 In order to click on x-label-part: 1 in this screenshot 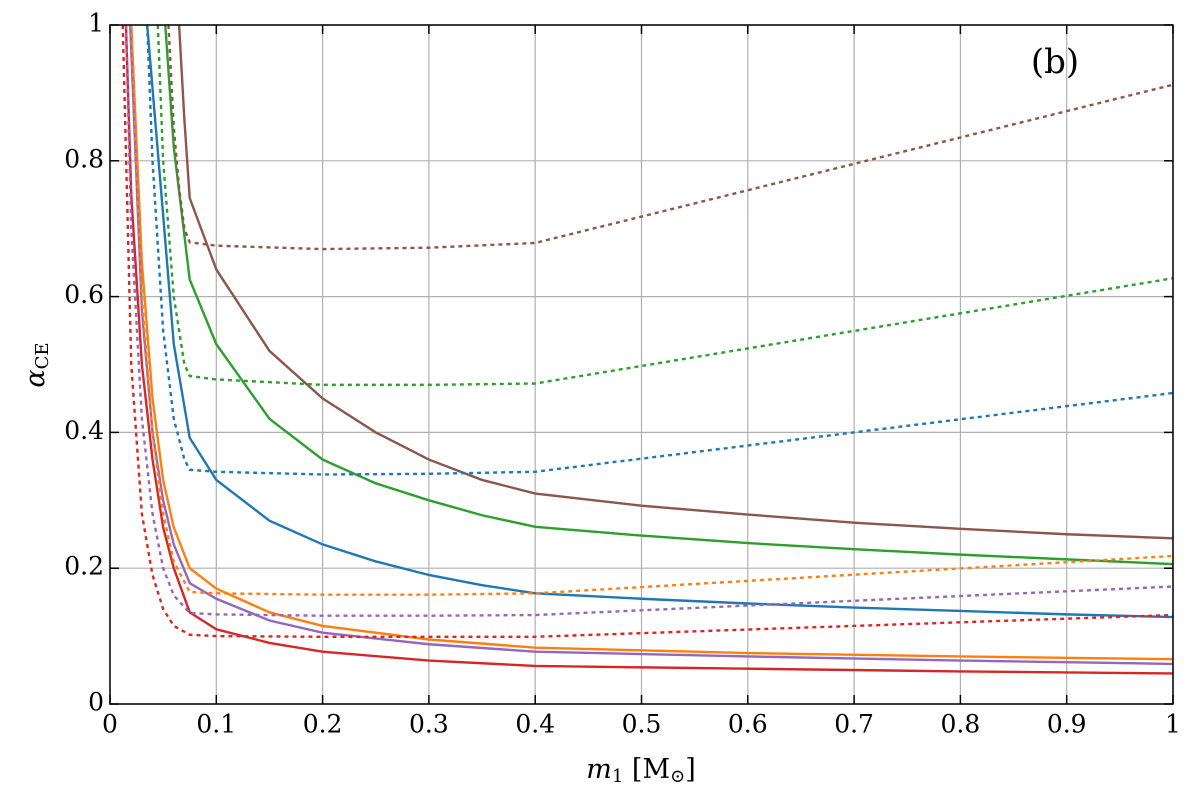, I will do `click(617, 776)`.